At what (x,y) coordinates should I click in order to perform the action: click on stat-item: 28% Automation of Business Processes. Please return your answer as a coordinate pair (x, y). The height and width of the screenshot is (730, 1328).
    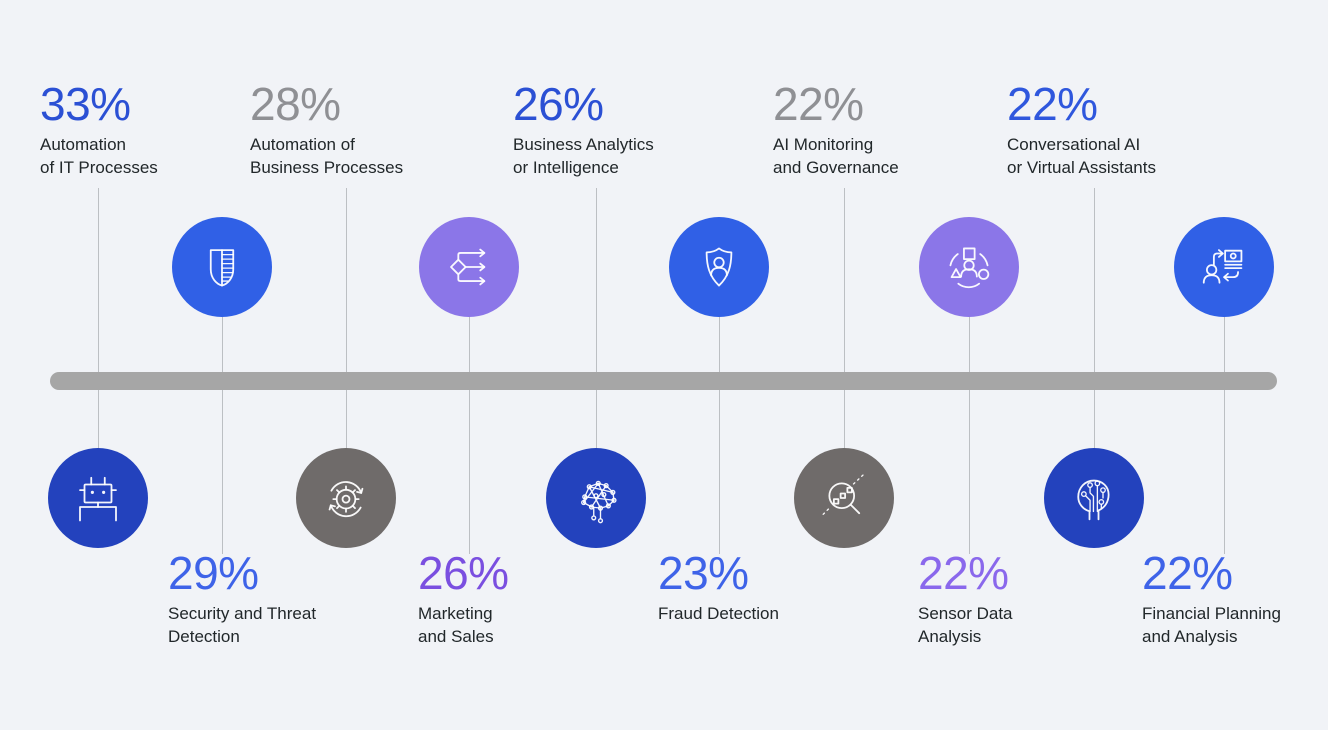
    Looking at the image, I should click on (326, 129).